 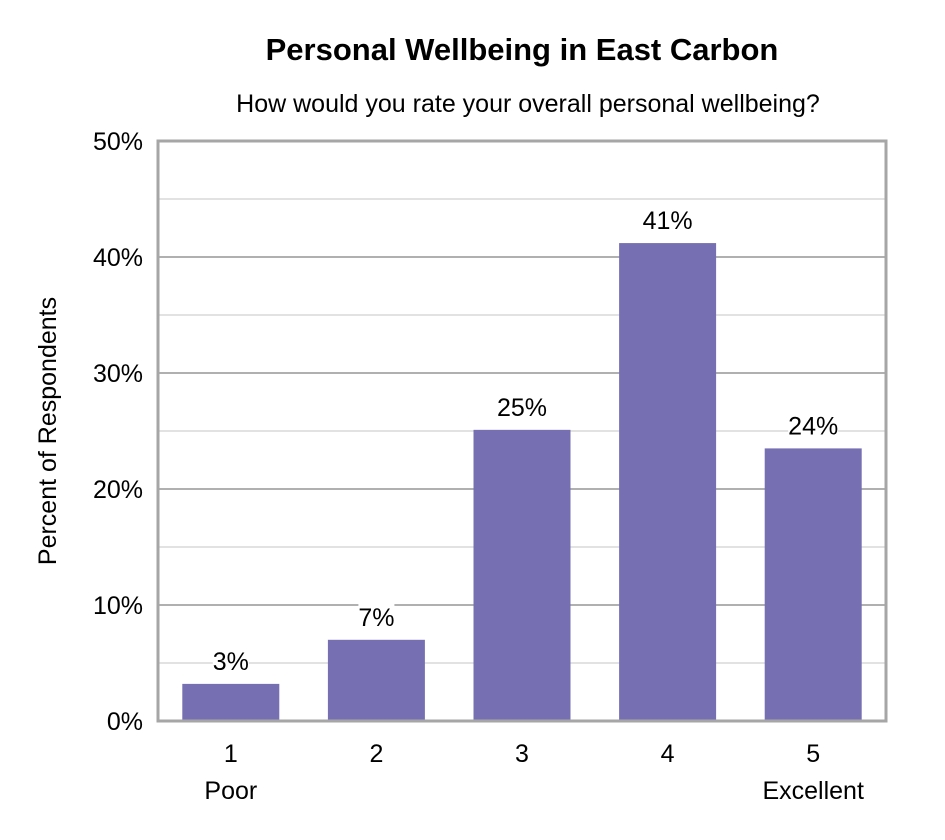 I want to click on data-label: 24%, so click(x=813, y=426).